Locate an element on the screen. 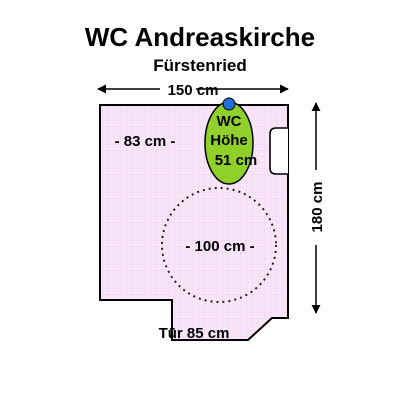 This screenshot has width=400, height=400. door-swing-line is located at coordinates (260, 329).